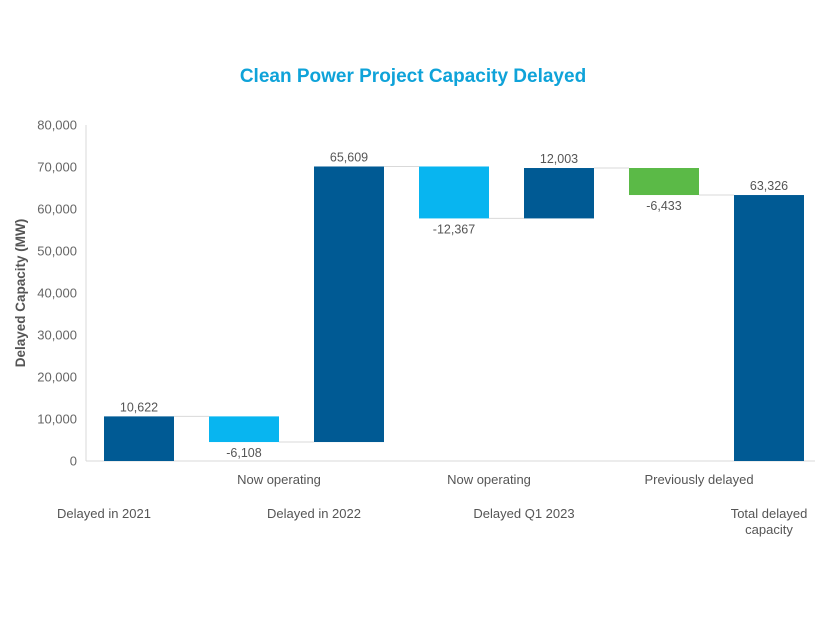  What do you see at coordinates (57, 419) in the screenshot?
I see `y-tick-label: 10,000` at bounding box center [57, 419].